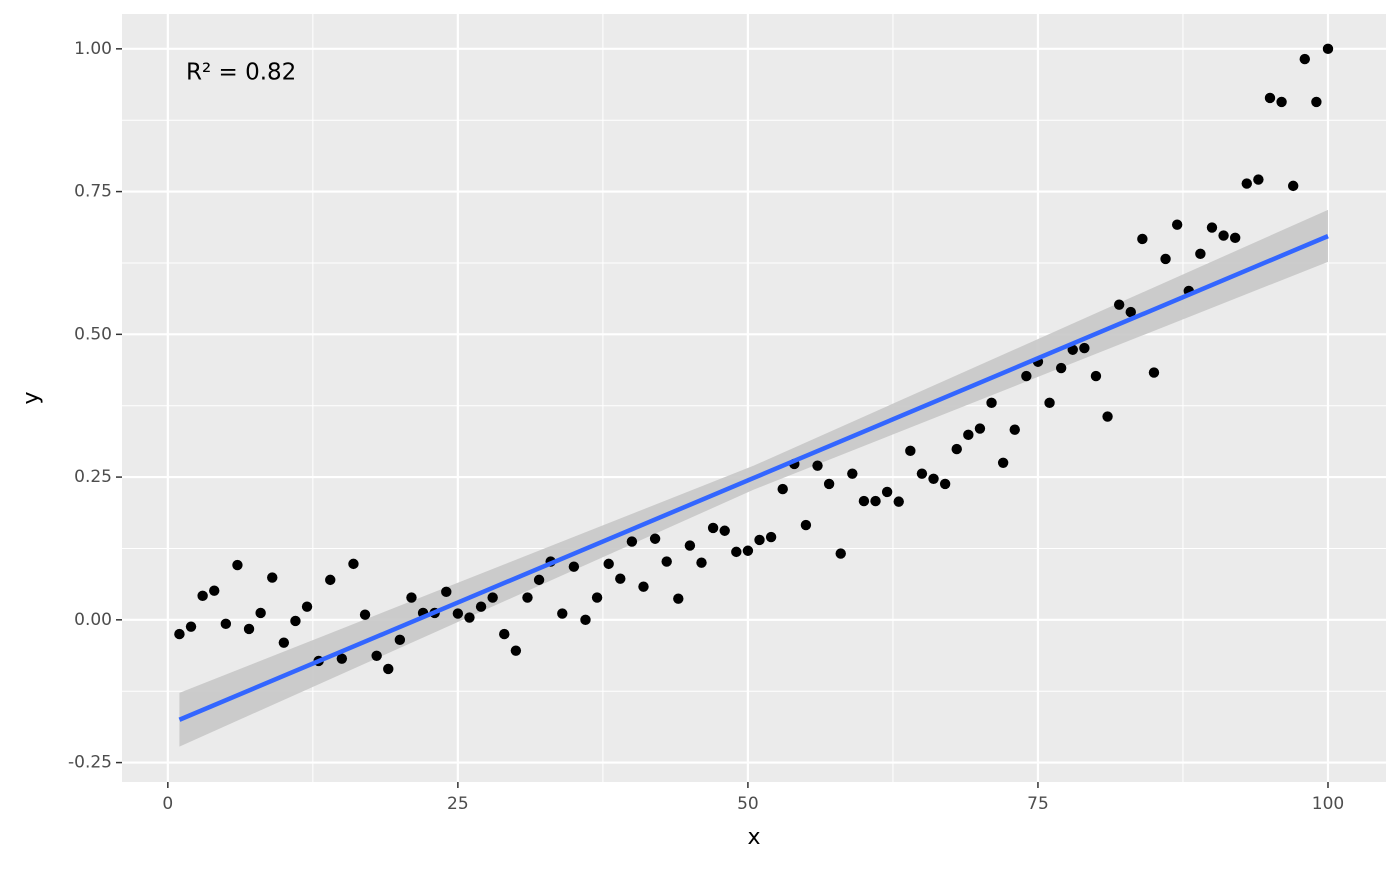  I want to click on x-tick-label: 100, so click(1328, 804).